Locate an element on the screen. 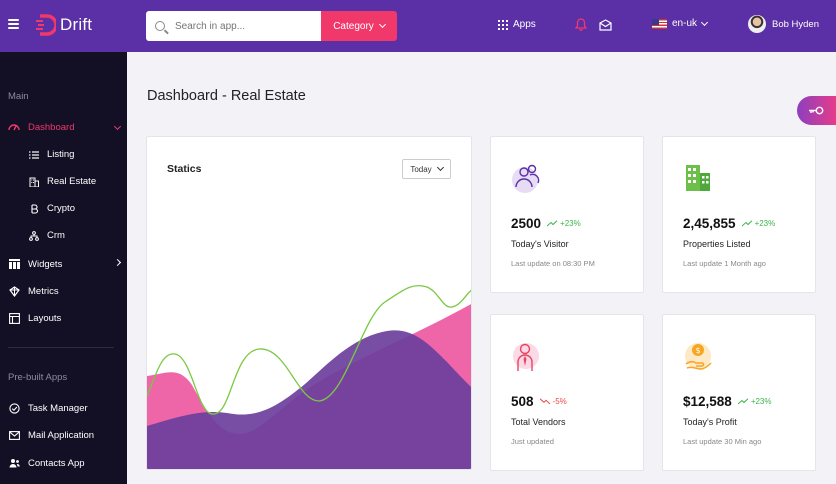 The height and width of the screenshot is (484, 836). search-icon is located at coordinates (160, 26).